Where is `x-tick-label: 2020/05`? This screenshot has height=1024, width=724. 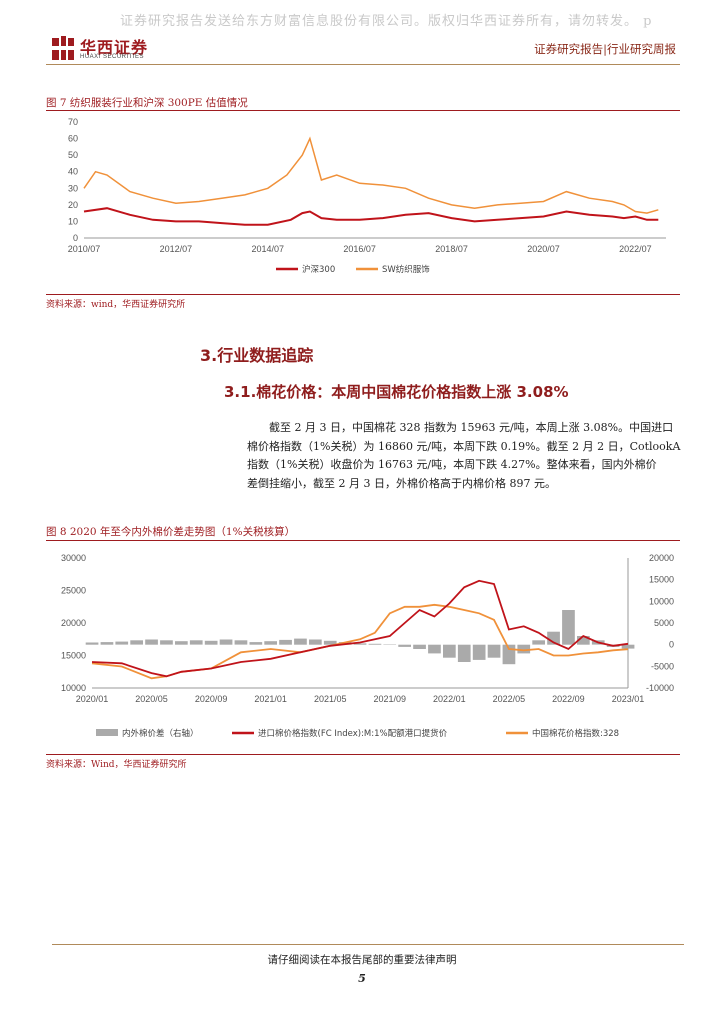
x-tick-label: 2020/05 is located at coordinates (151, 699).